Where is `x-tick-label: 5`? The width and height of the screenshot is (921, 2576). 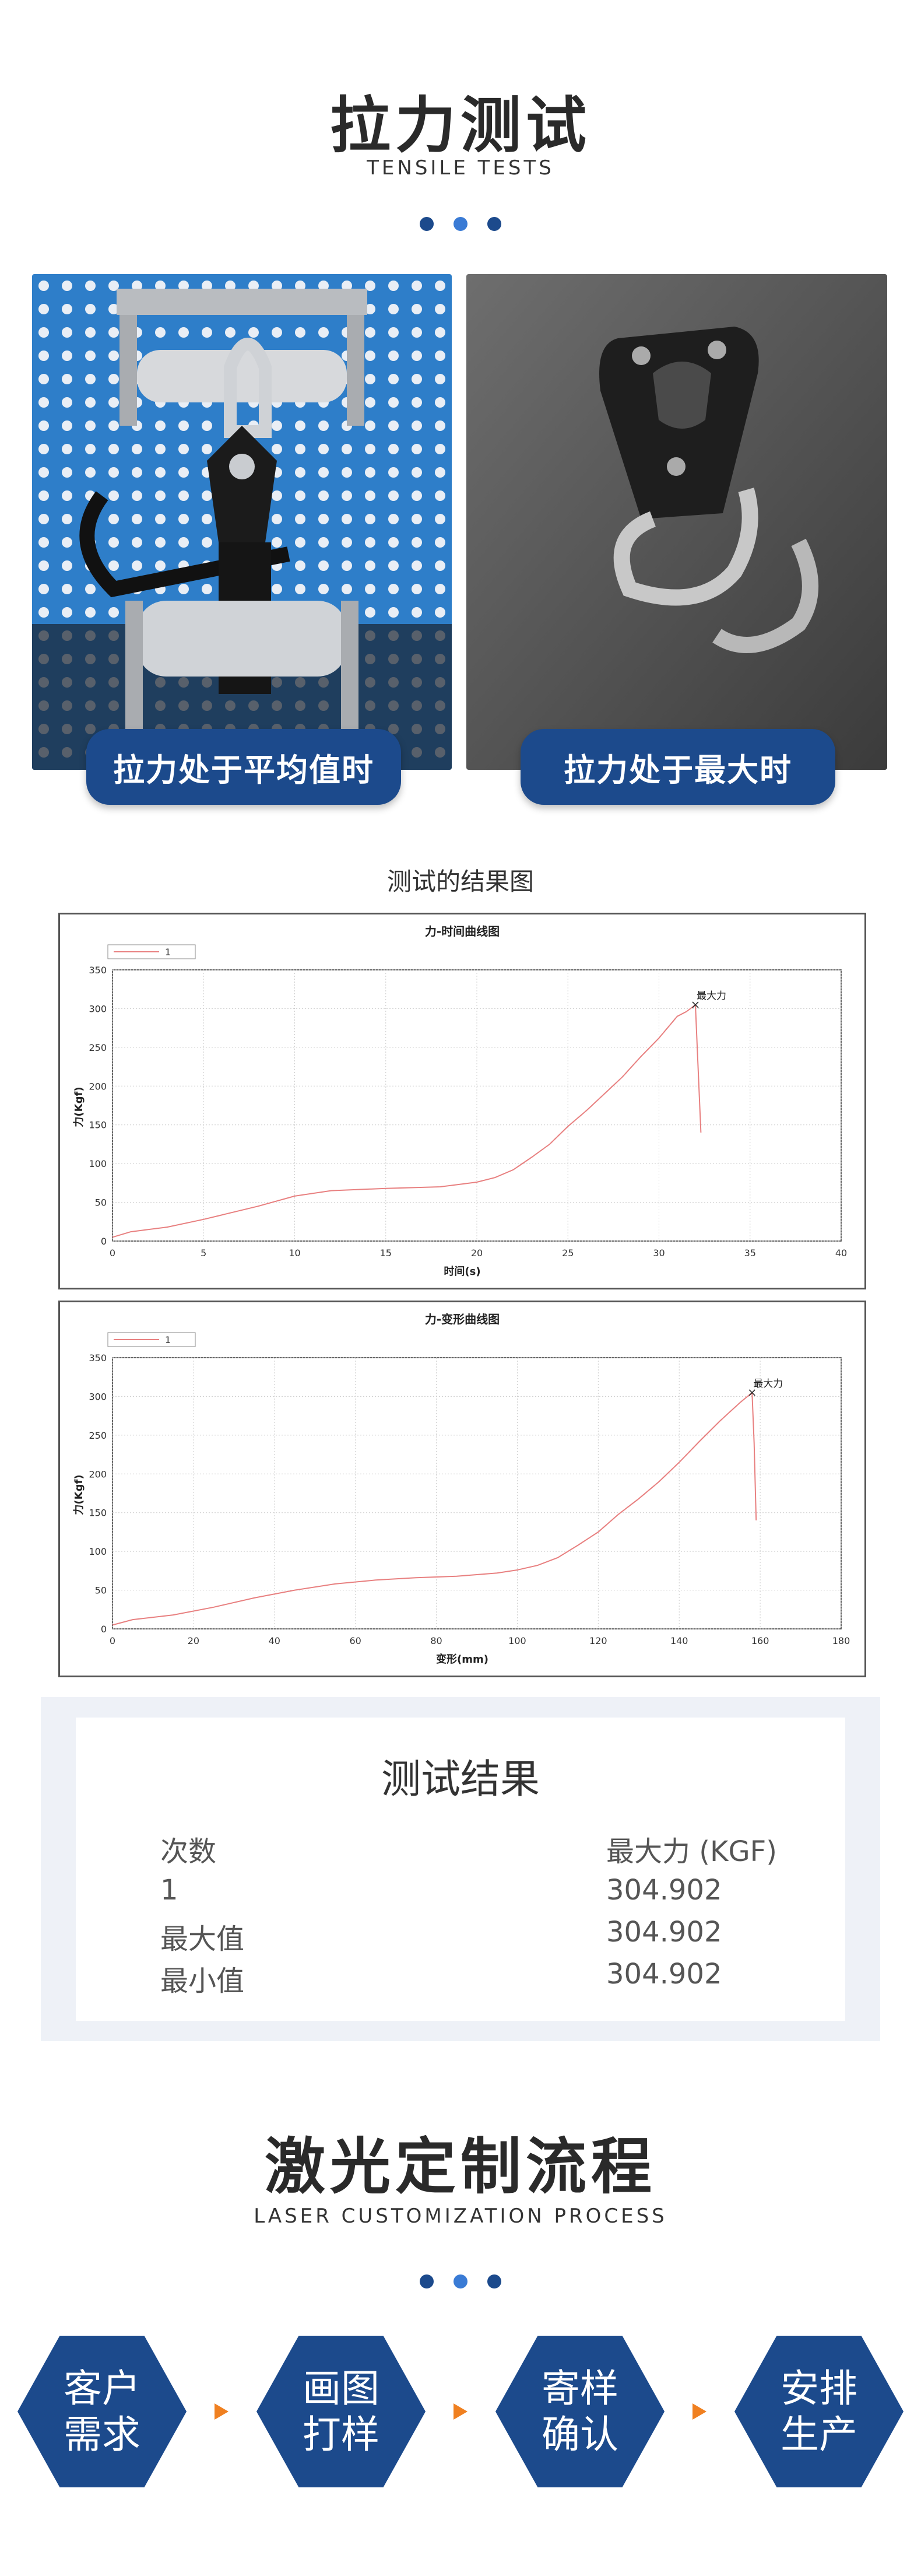 x-tick-label: 5 is located at coordinates (204, 1253).